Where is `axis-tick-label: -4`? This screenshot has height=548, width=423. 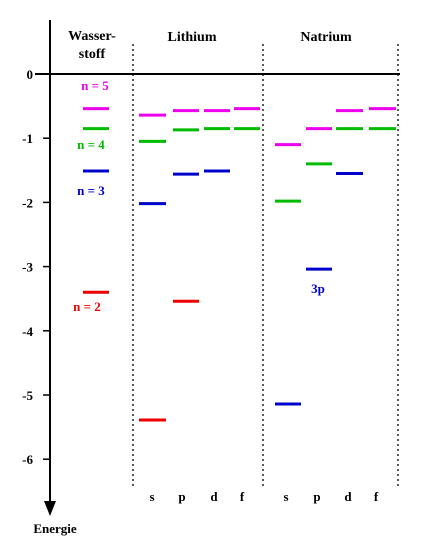
axis-tick-label: -4 is located at coordinates (27, 331).